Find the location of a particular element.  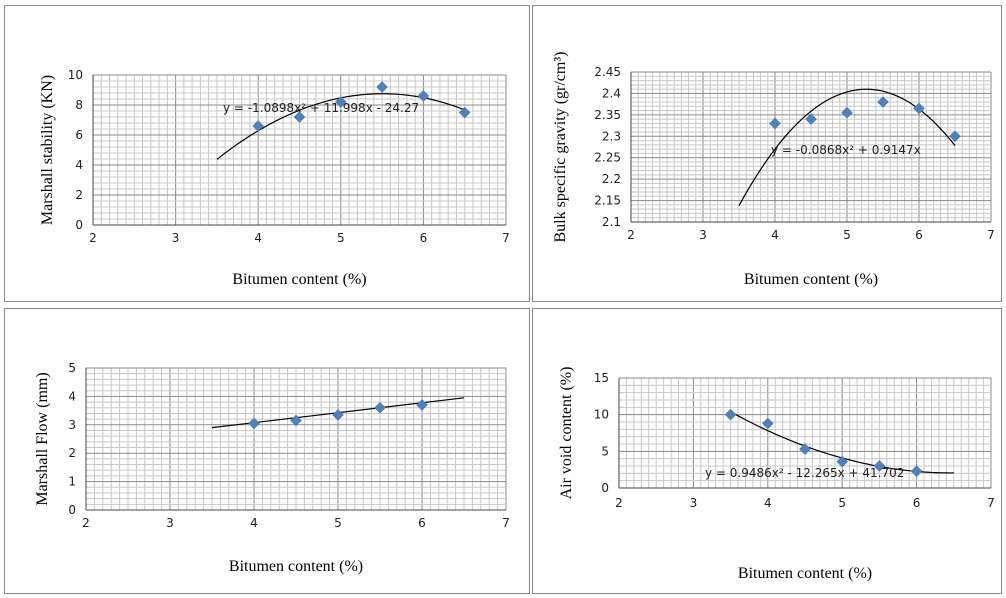

y-tick-label: 2.35 is located at coordinates (607, 115).